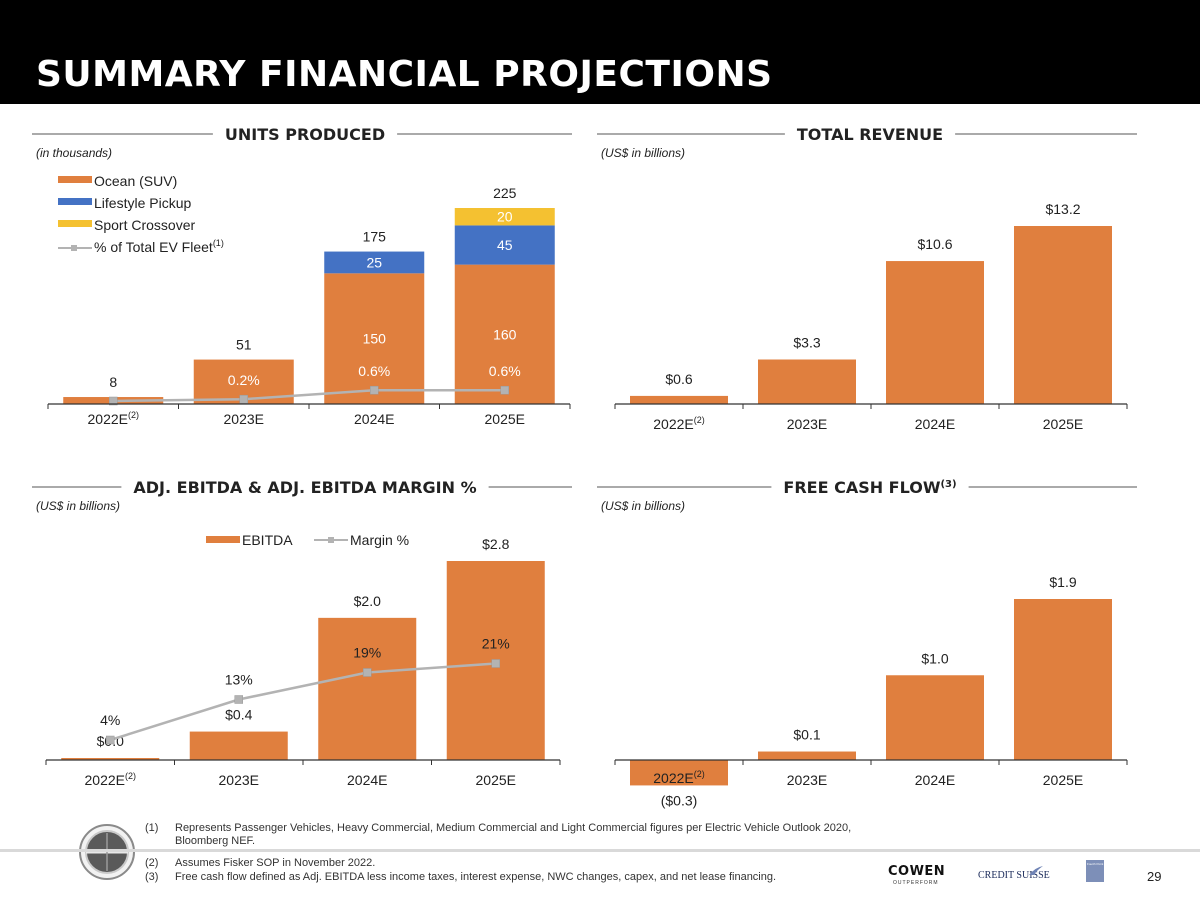 The width and height of the screenshot is (1200, 905). Describe the element at coordinates (142, 203) in the screenshot. I see `legend-label: Lifestyle Pickup` at that location.